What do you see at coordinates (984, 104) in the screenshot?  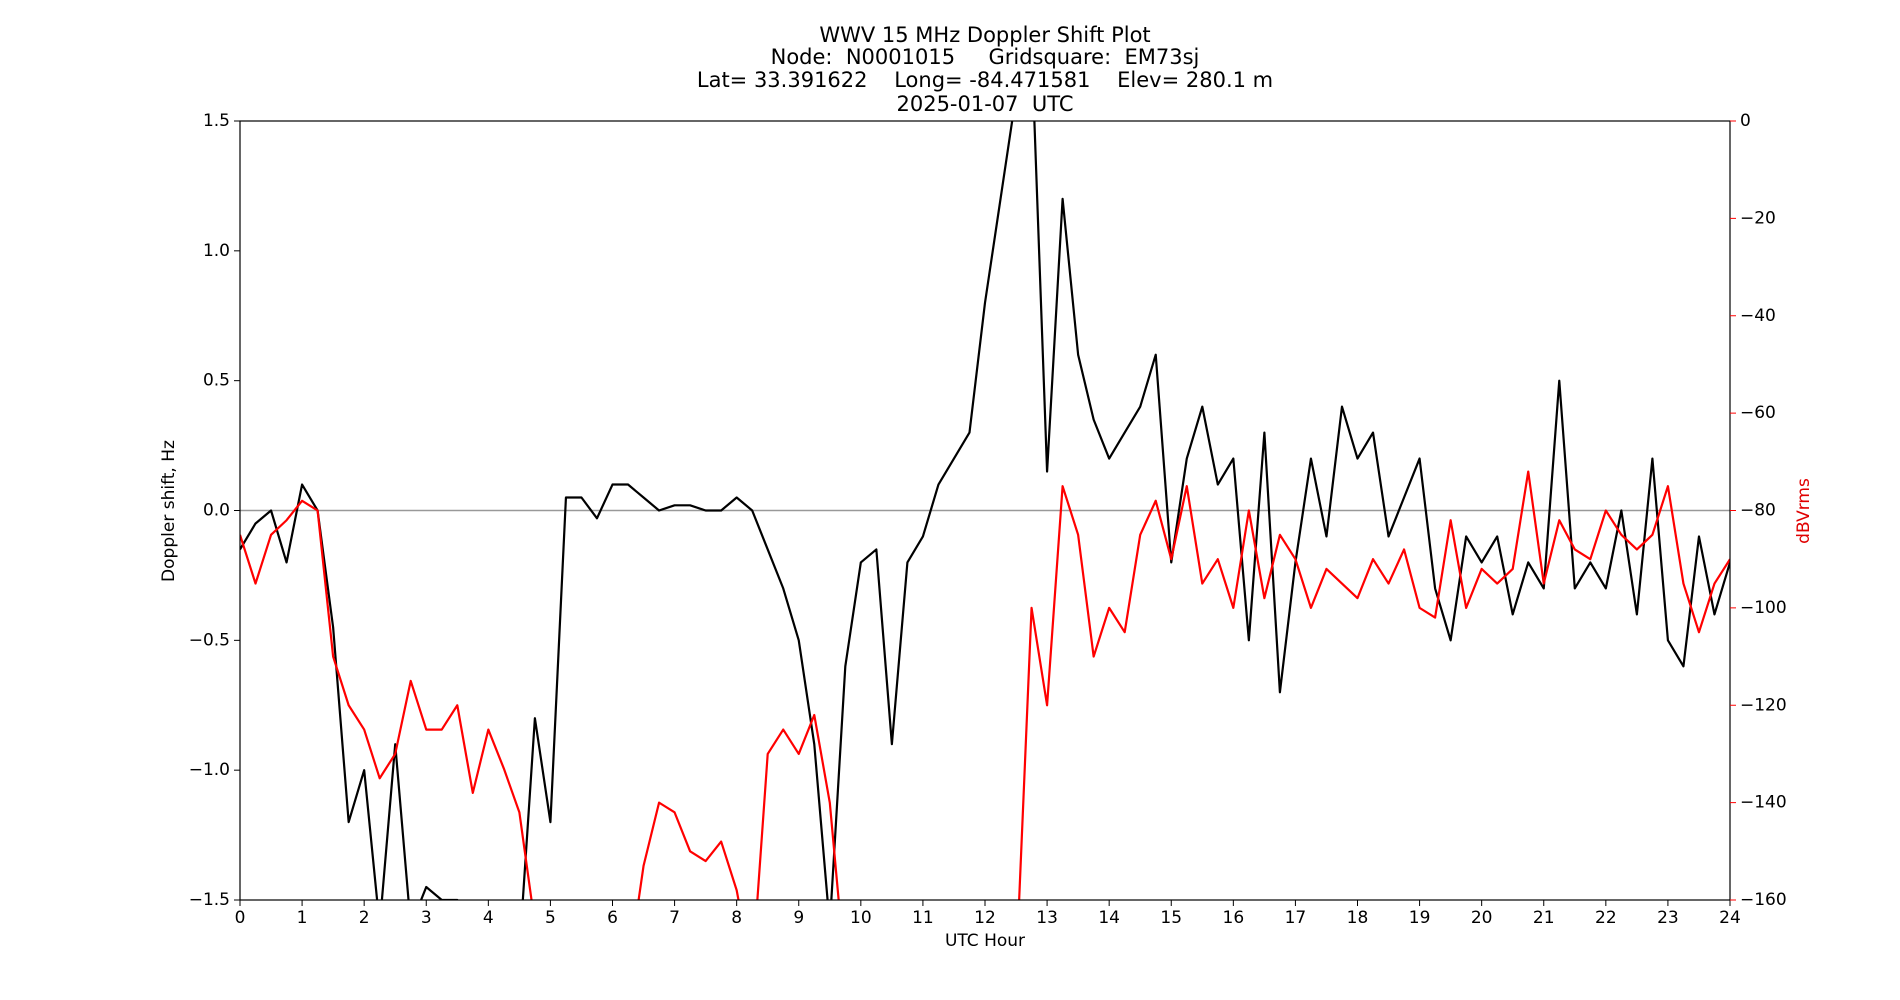 I see `chart-subtitle: 2025-01-07 UTC` at bounding box center [984, 104].